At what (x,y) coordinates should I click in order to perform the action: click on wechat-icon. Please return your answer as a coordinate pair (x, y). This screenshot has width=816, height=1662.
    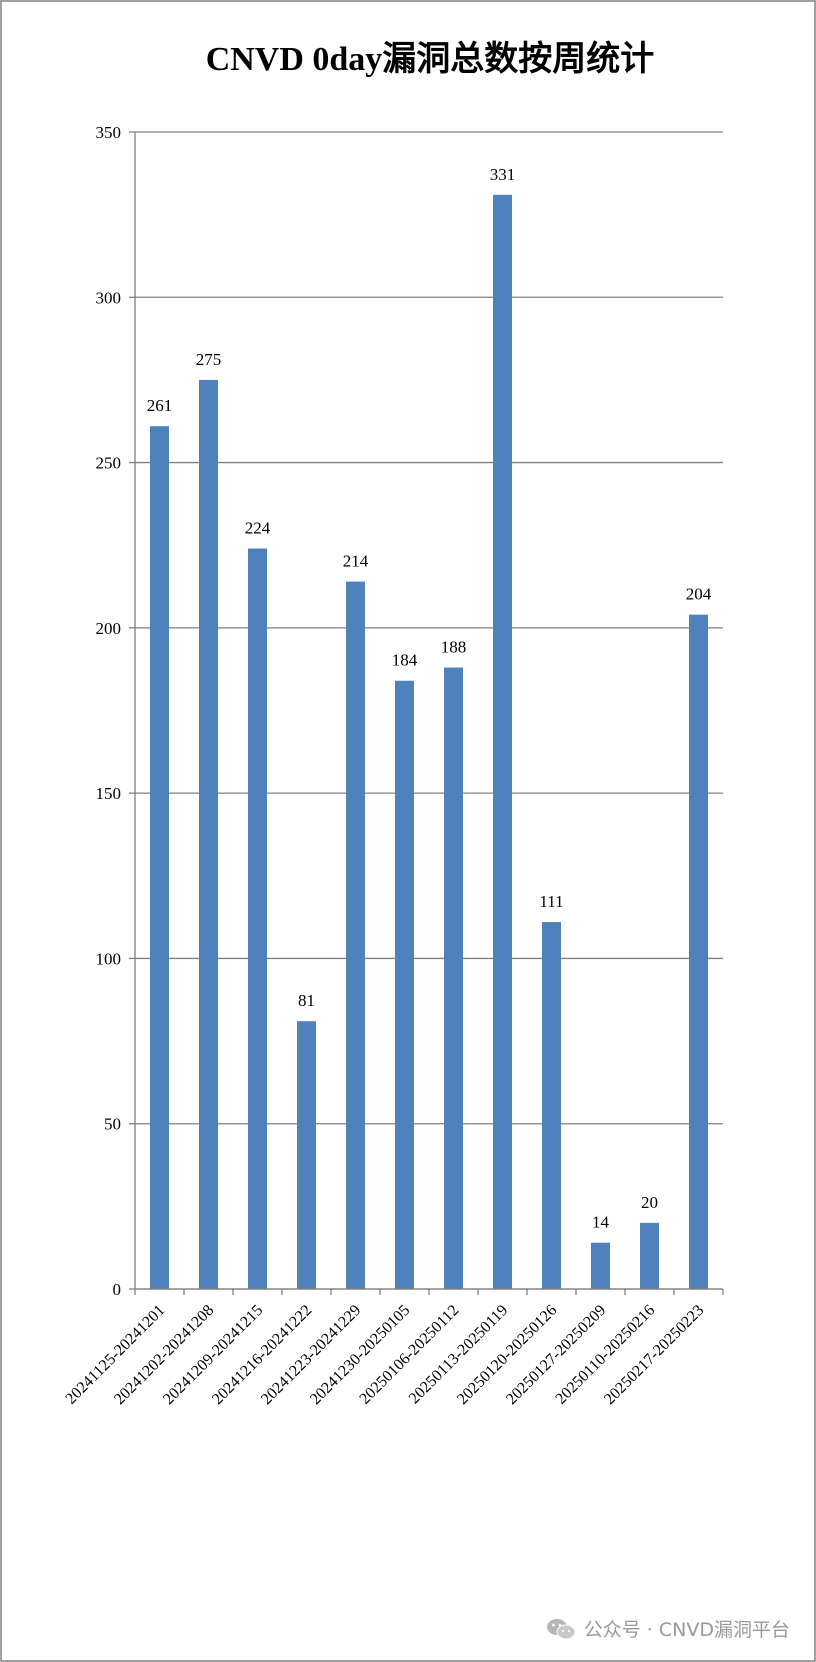
    Looking at the image, I should click on (561, 1628).